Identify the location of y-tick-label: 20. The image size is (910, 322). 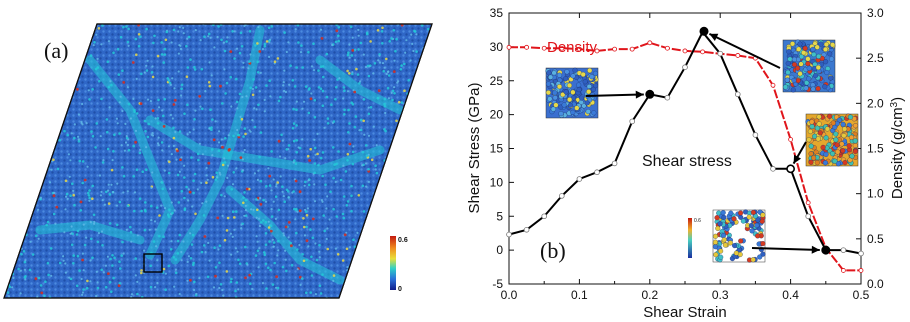
(497, 115).